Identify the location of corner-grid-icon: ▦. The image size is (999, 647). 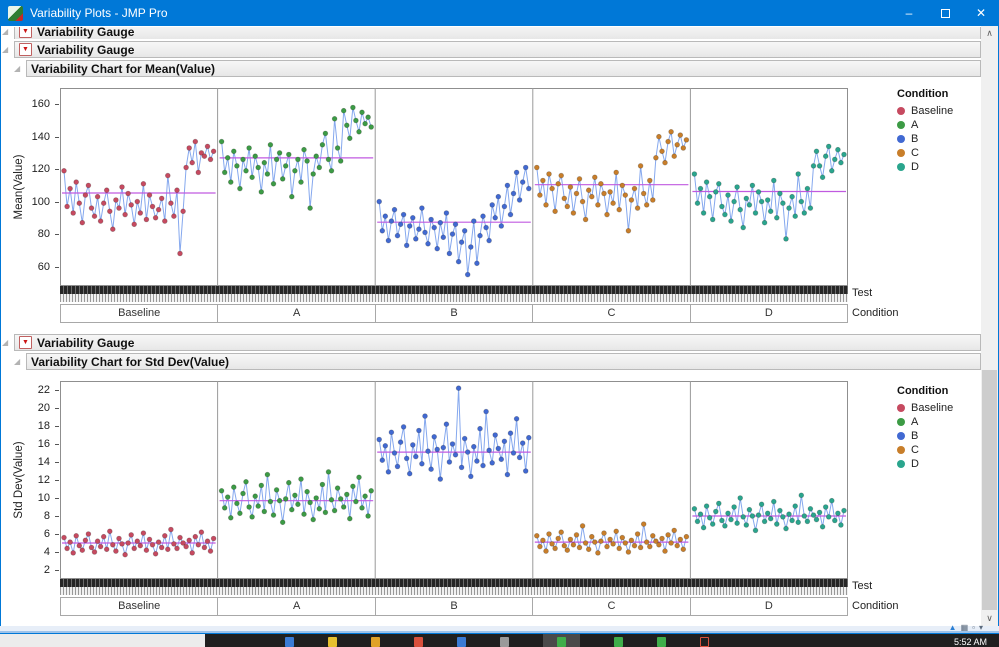
(964, 627).